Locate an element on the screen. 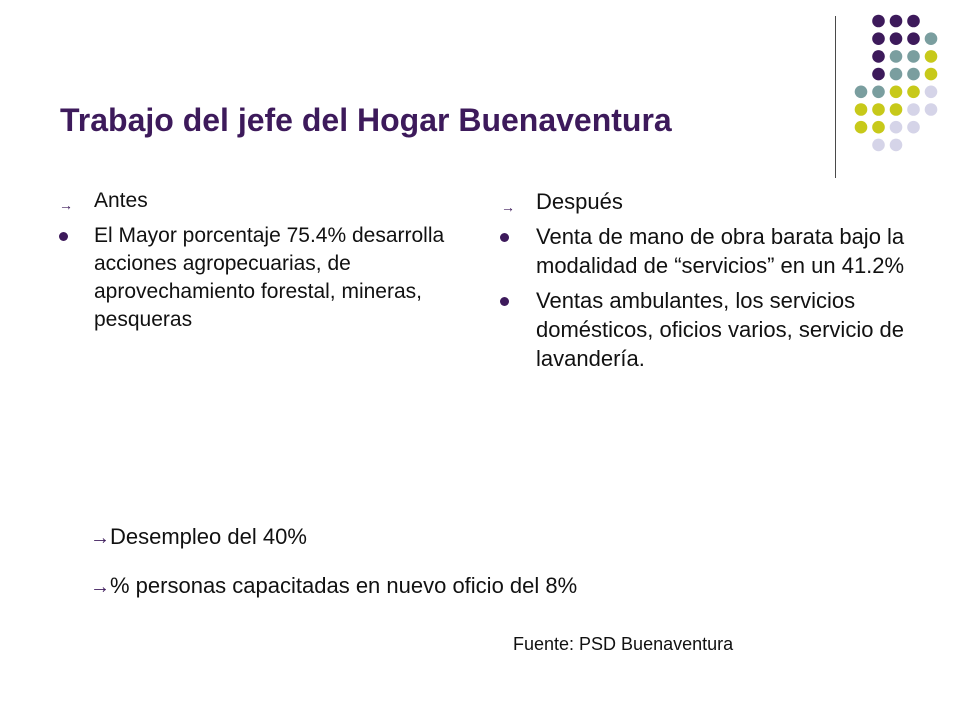  source-note: Fuente: PSD Buenaventura is located at coordinates (623, 644).